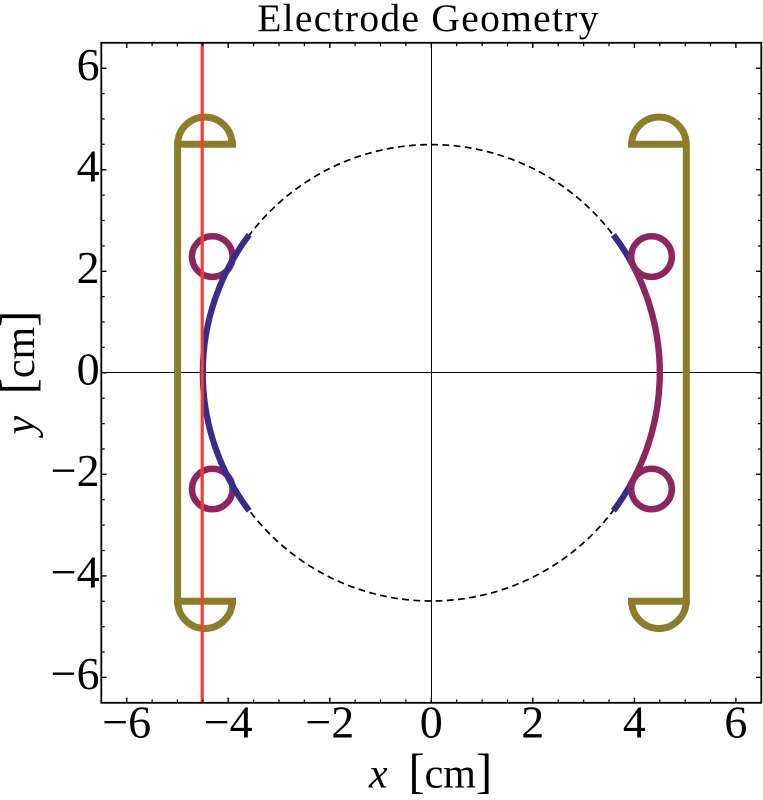 This screenshot has height=800, width=763. What do you see at coordinates (22, 427) in the screenshot?
I see `svg-text: y` at bounding box center [22, 427].